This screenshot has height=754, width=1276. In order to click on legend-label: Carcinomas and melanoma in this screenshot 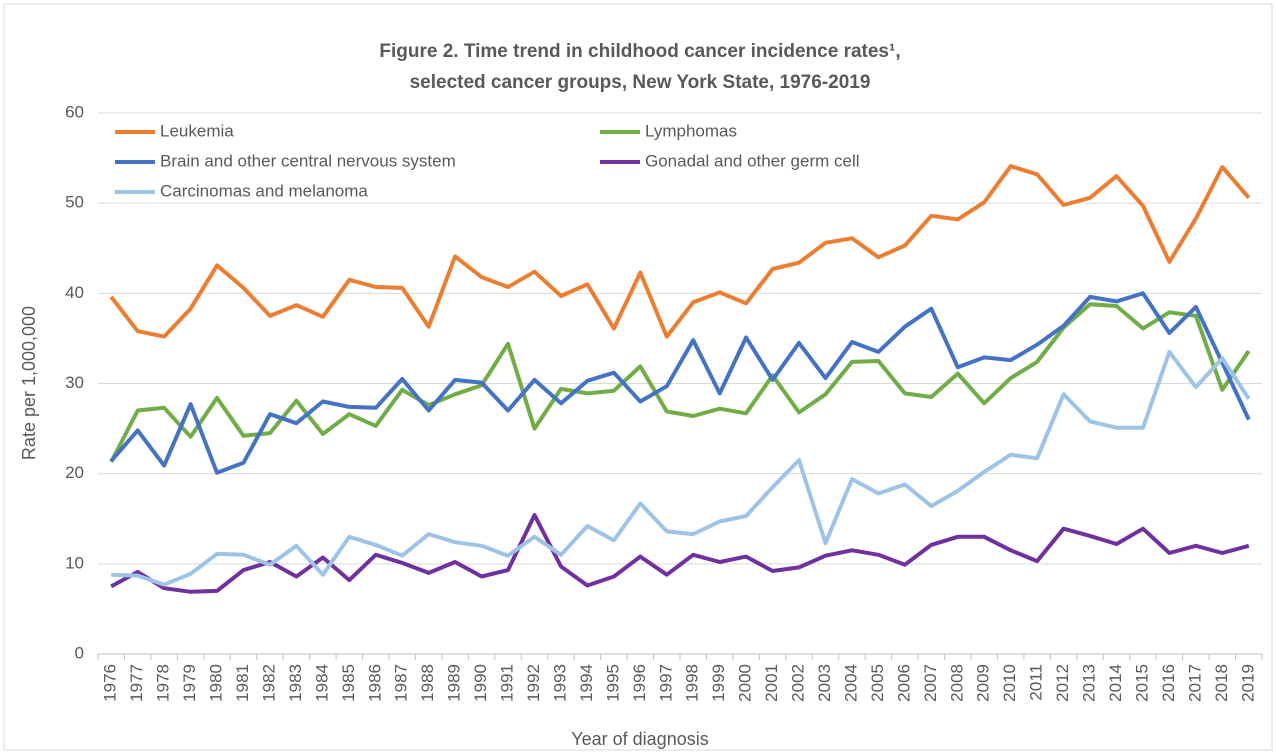, I will do `click(264, 190)`.